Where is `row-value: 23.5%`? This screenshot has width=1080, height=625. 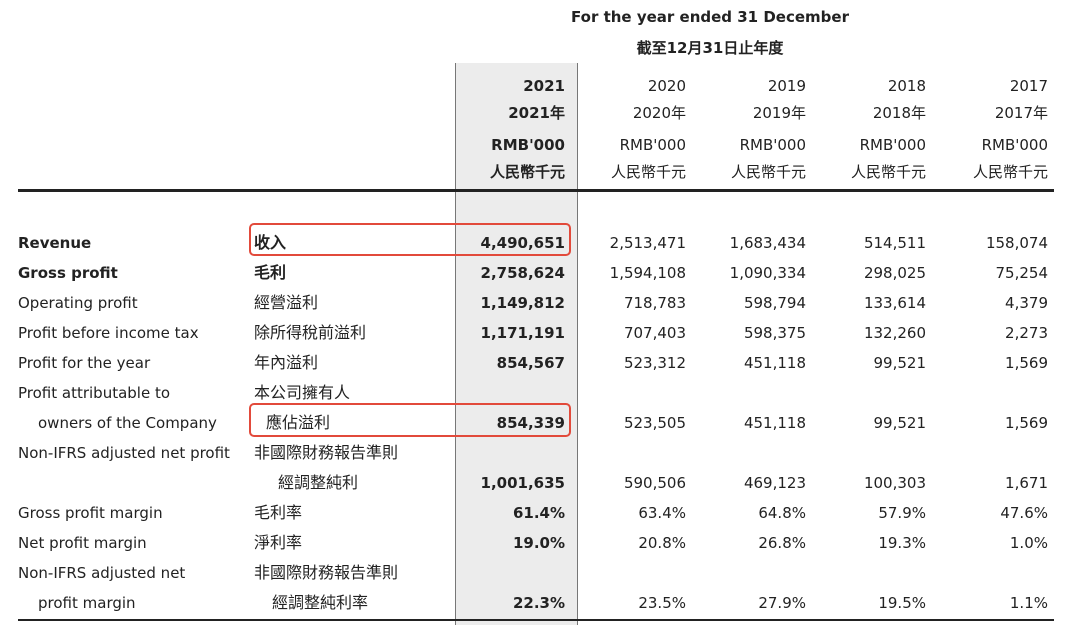
row-value: 23.5% is located at coordinates (662, 603).